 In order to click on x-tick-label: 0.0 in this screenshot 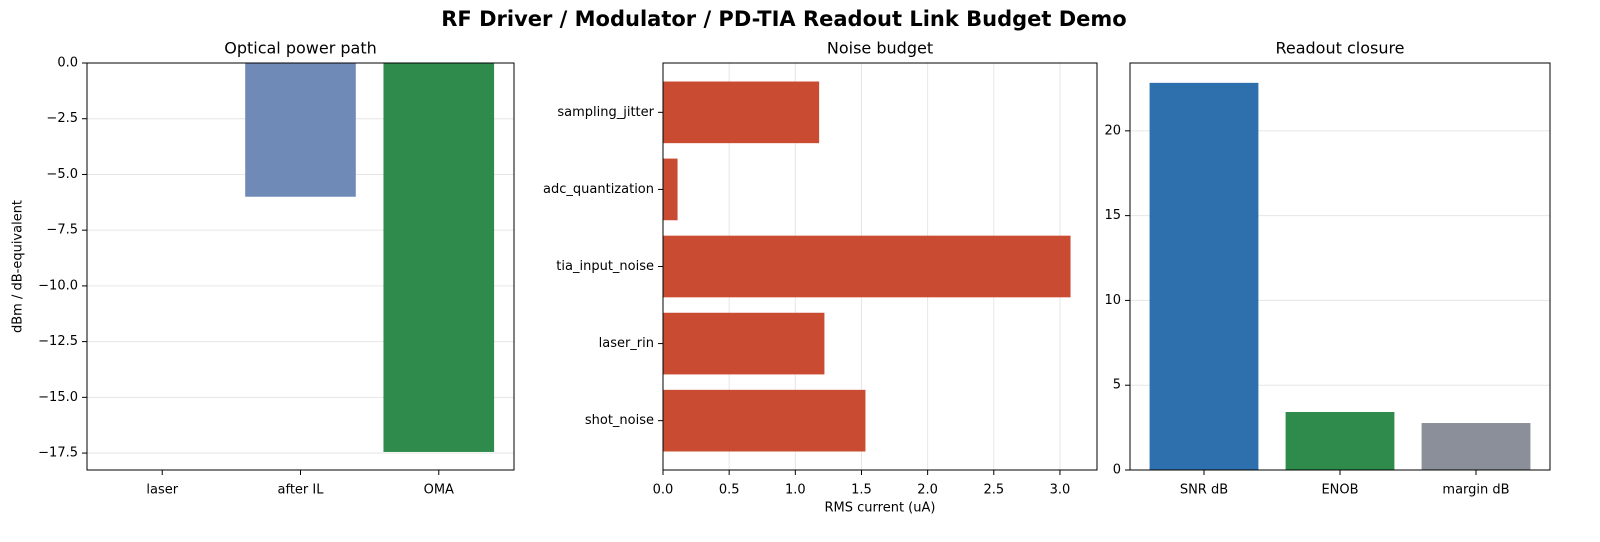, I will do `click(663, 490)`.